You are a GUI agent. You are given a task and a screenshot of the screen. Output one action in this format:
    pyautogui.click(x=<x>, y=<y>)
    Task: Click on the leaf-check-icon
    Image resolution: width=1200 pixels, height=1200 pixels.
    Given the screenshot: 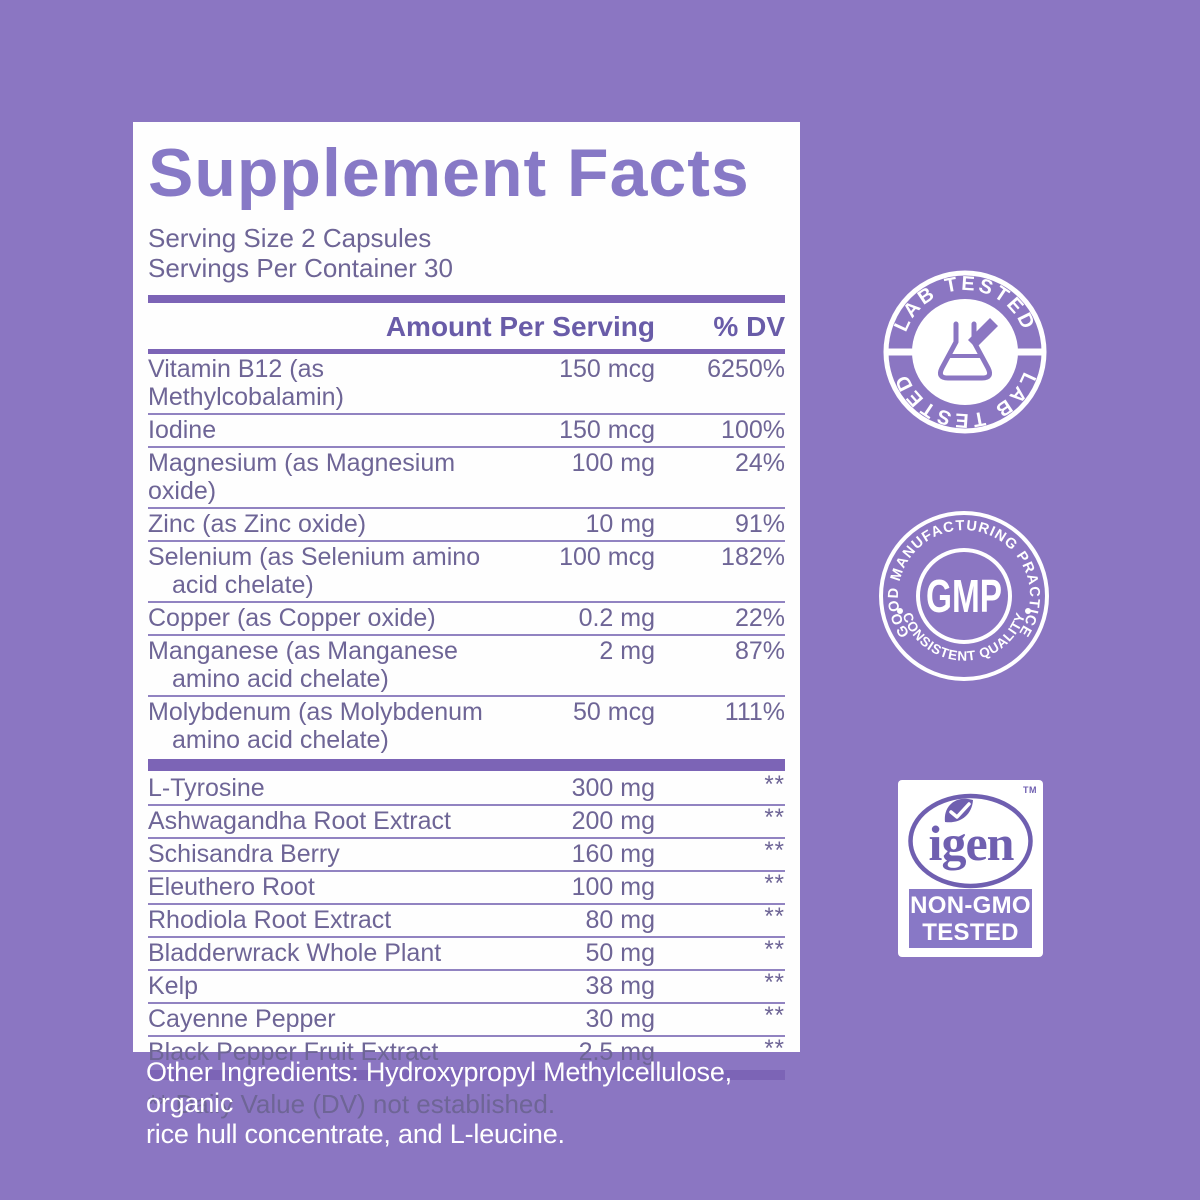 What is the action you would take?
    pyautogui.click(x=960, y=810)
    